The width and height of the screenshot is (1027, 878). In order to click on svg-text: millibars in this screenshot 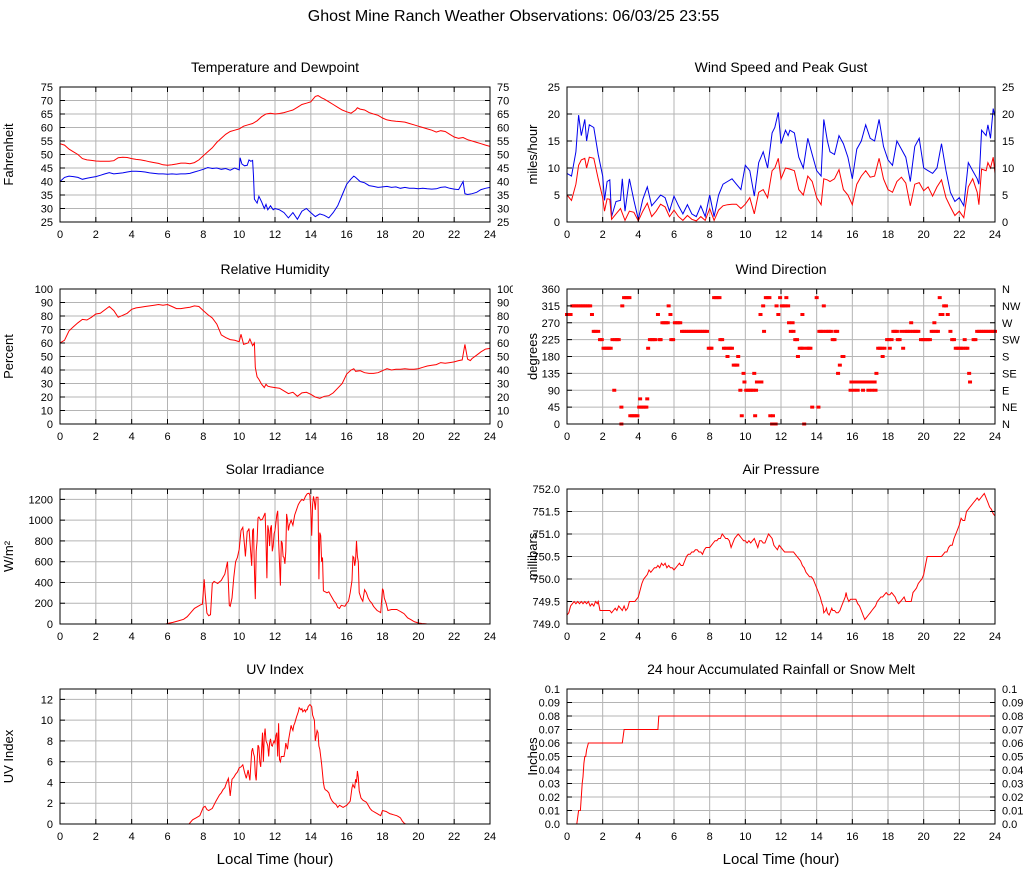, I will do `click(532, 556)`.